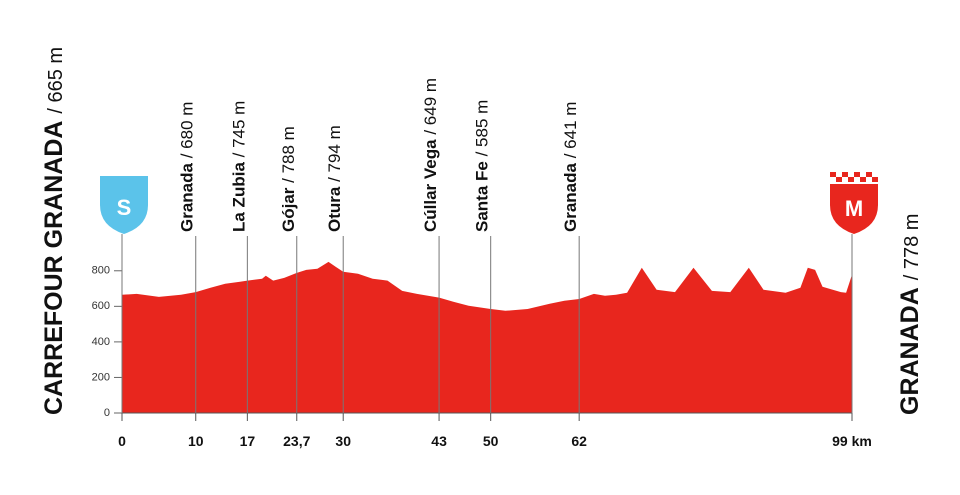 The image size is (960, 495). Describe the element at coordinates (439, 441) in the screenshot. I see `x-tick-label: 43` at that location.